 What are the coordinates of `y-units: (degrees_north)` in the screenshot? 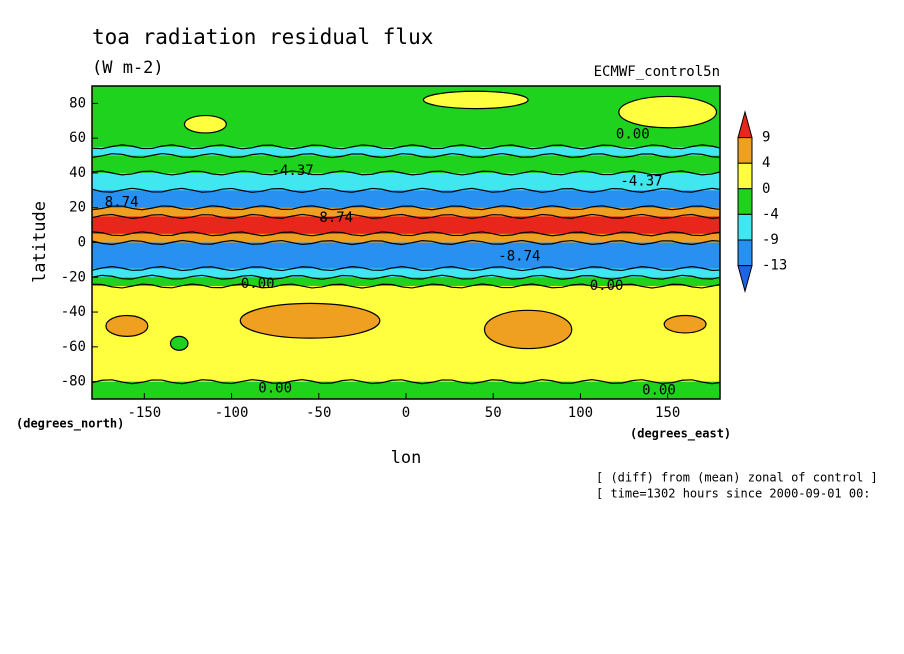 It's located at (70, 424).